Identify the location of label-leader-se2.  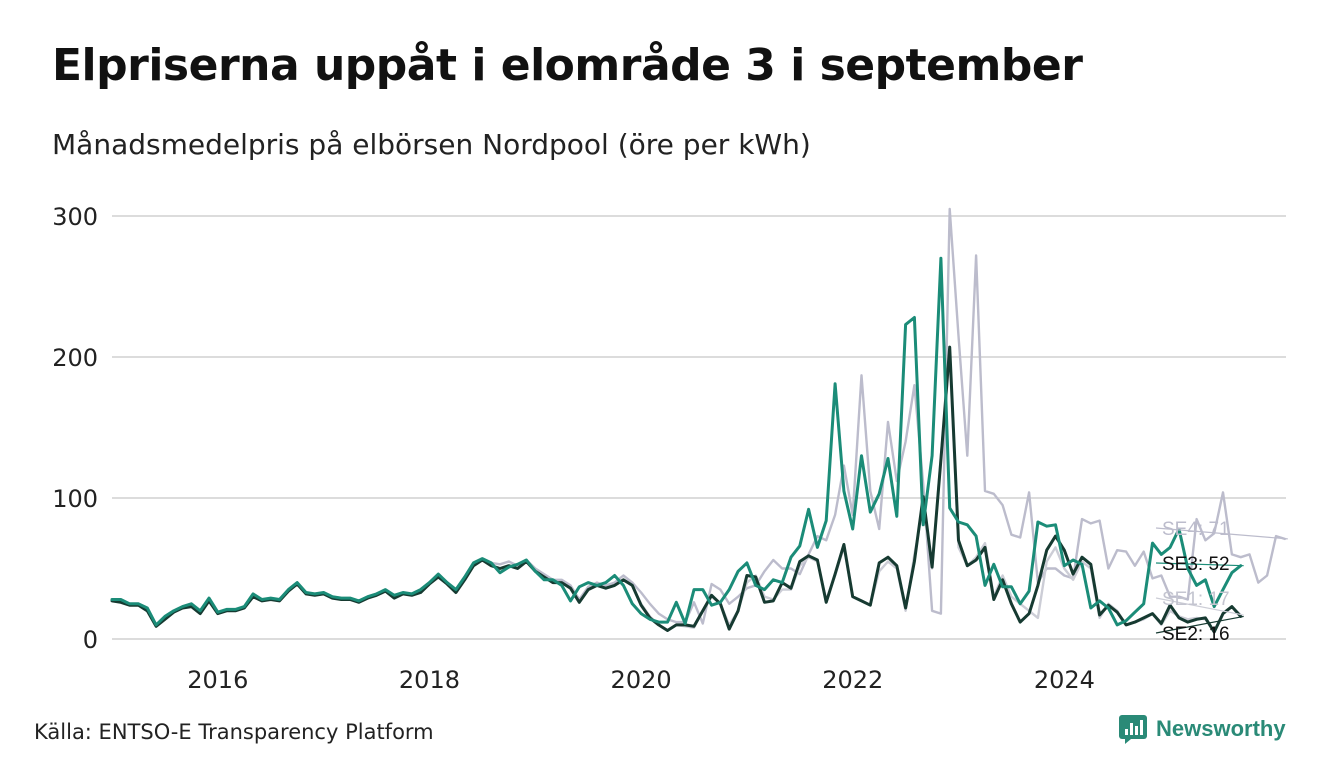
(1199, 624).